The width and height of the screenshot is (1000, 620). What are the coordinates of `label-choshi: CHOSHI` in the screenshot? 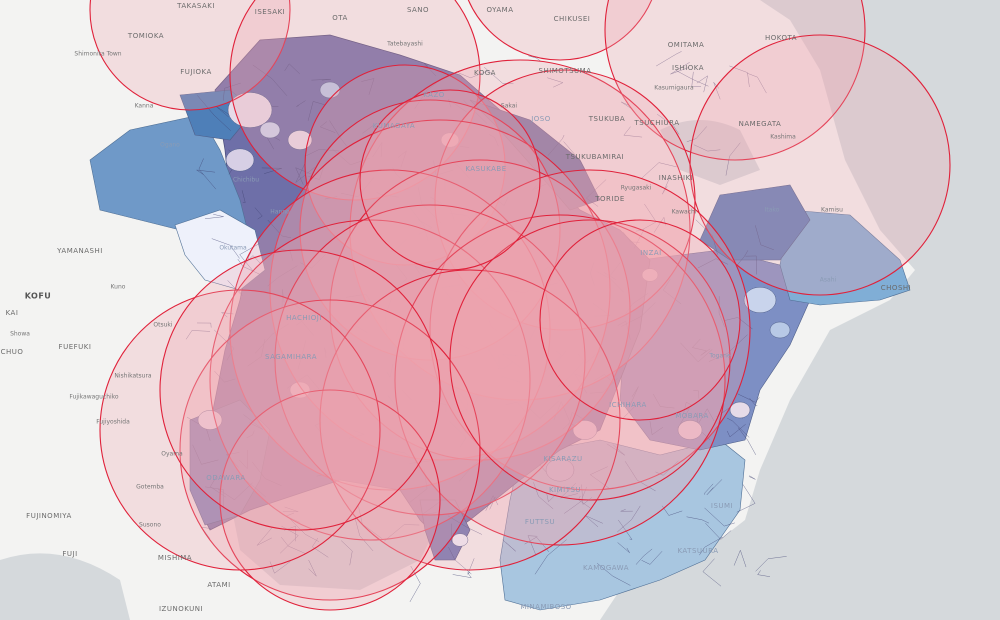 It's located at (896, 288).